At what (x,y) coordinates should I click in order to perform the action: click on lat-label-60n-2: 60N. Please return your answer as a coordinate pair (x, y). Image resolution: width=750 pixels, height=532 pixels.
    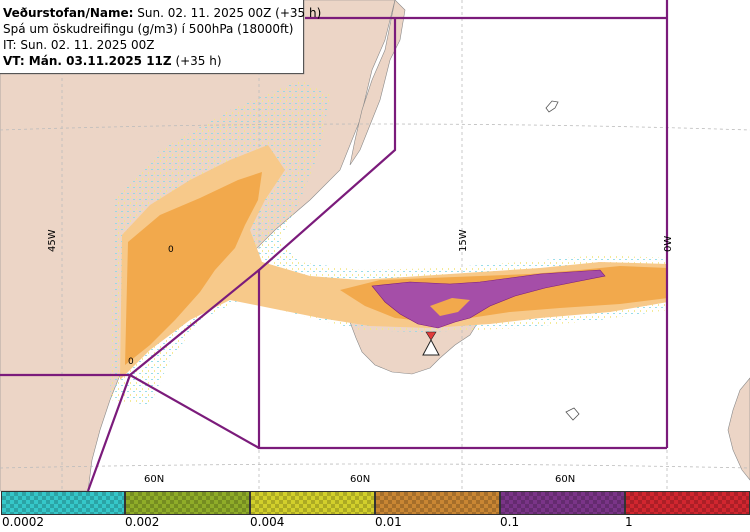
    Looking at the image, I should click on (360, 479).